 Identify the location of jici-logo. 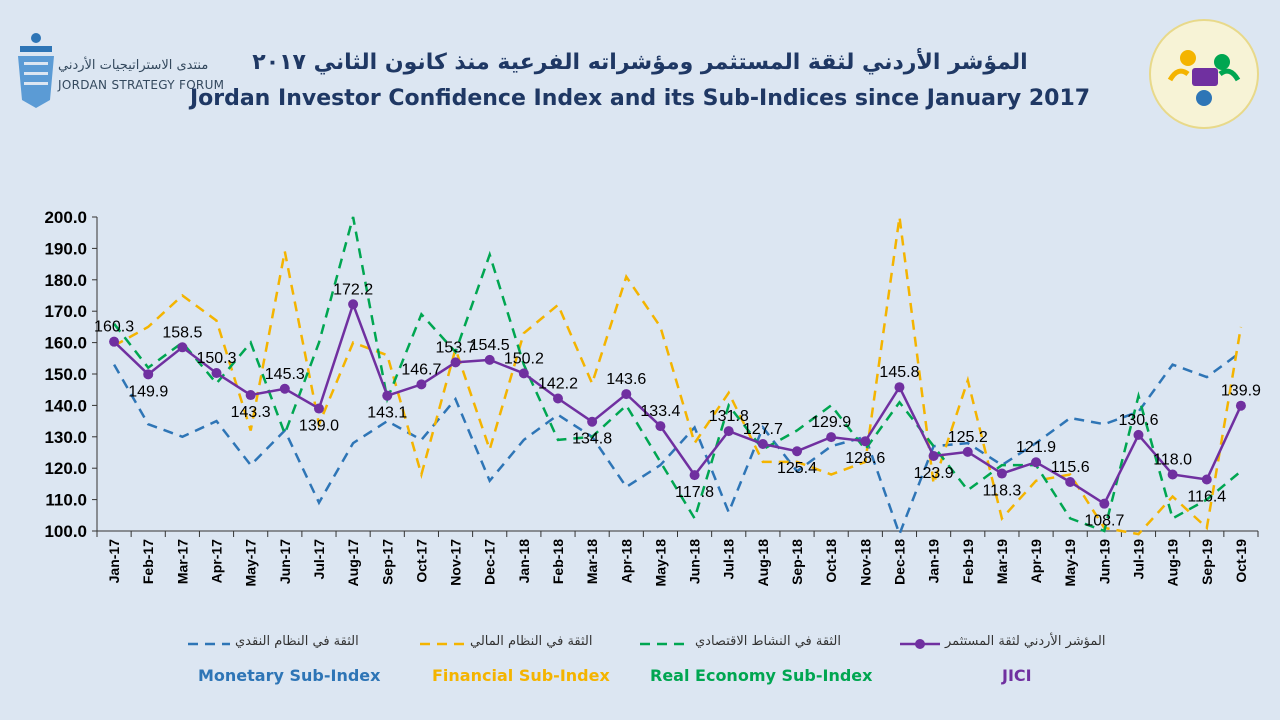
(1204, 74).